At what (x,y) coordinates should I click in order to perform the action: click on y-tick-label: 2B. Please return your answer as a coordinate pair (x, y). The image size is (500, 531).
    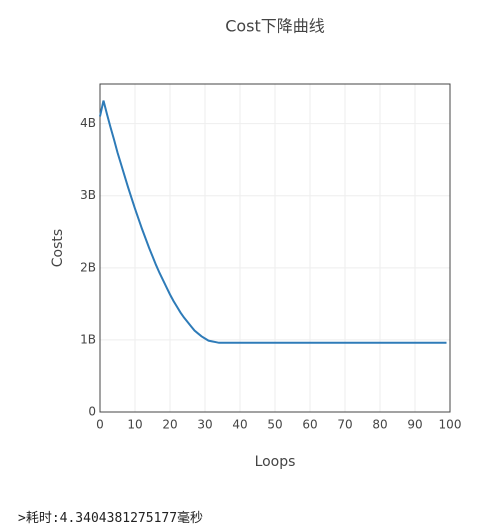
    Looking at the image, I should click on (88, 267).